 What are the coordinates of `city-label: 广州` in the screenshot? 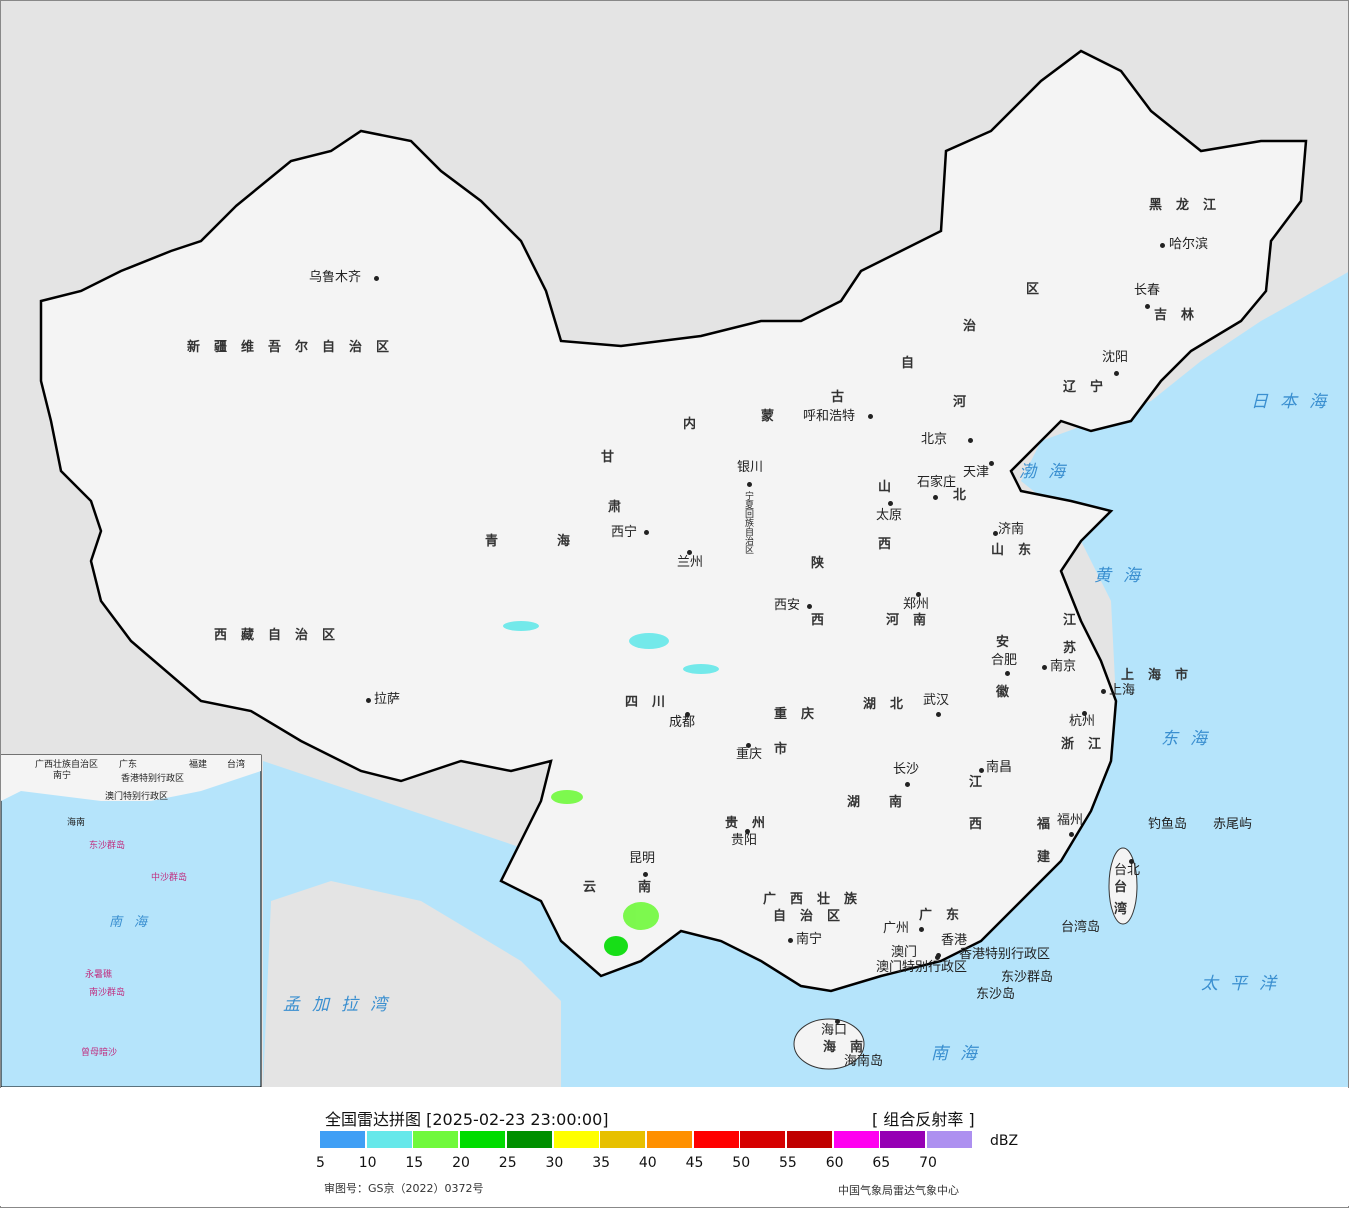 It's located at (896, 928).